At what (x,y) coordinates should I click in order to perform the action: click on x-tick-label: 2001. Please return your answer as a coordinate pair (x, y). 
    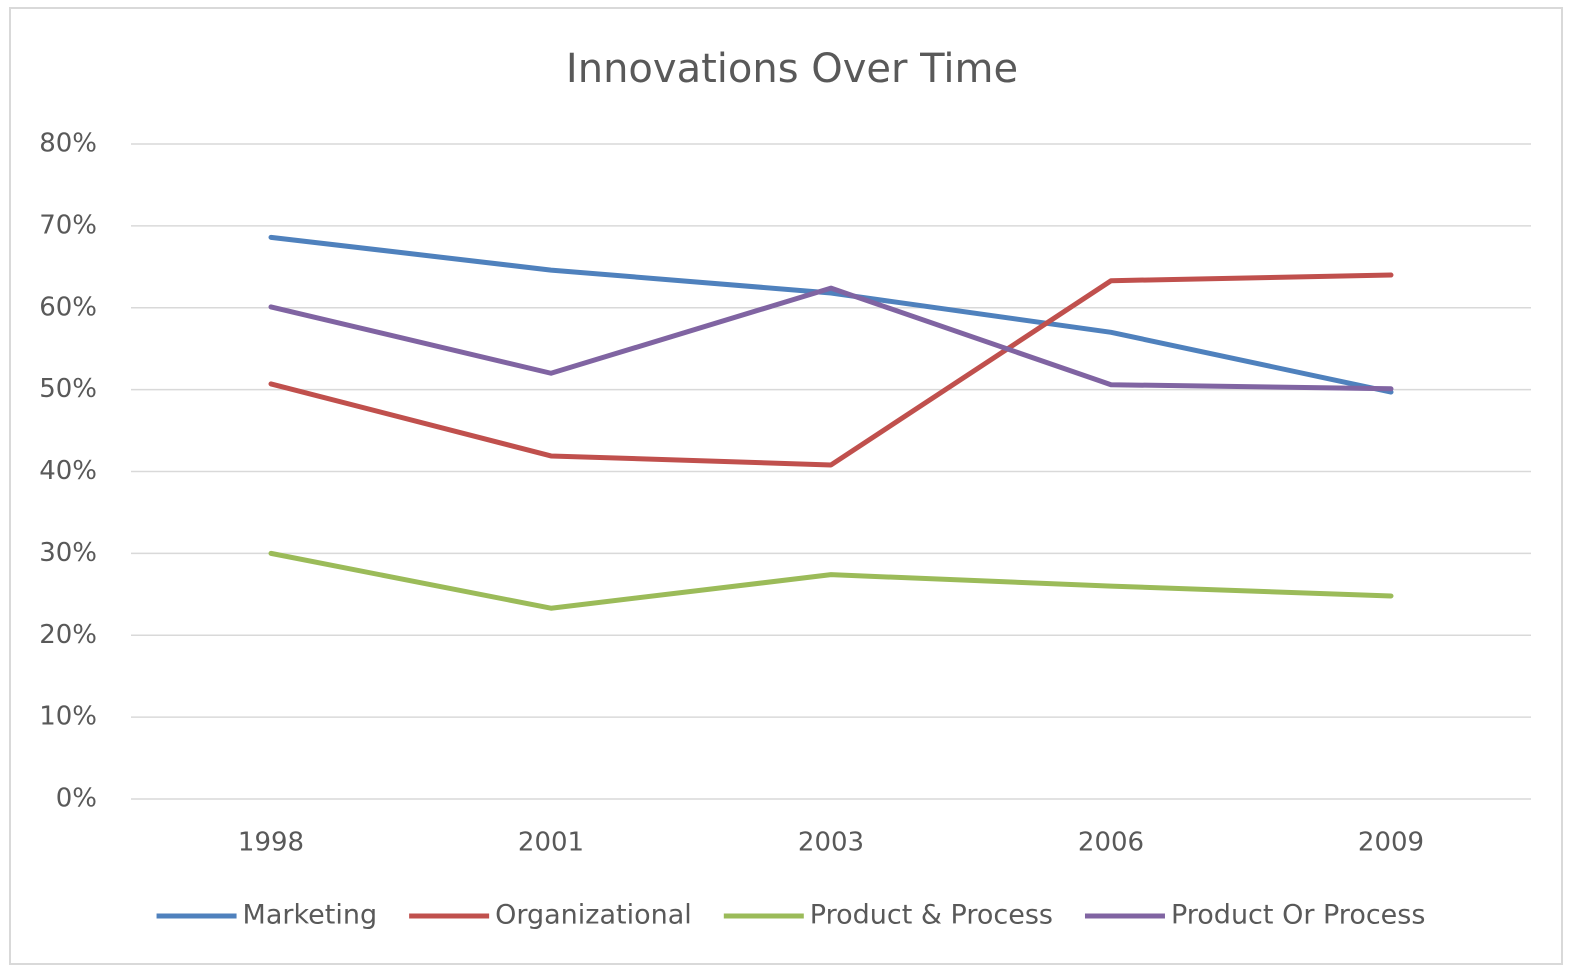
    Looking at the image, I should click on (551, 843).